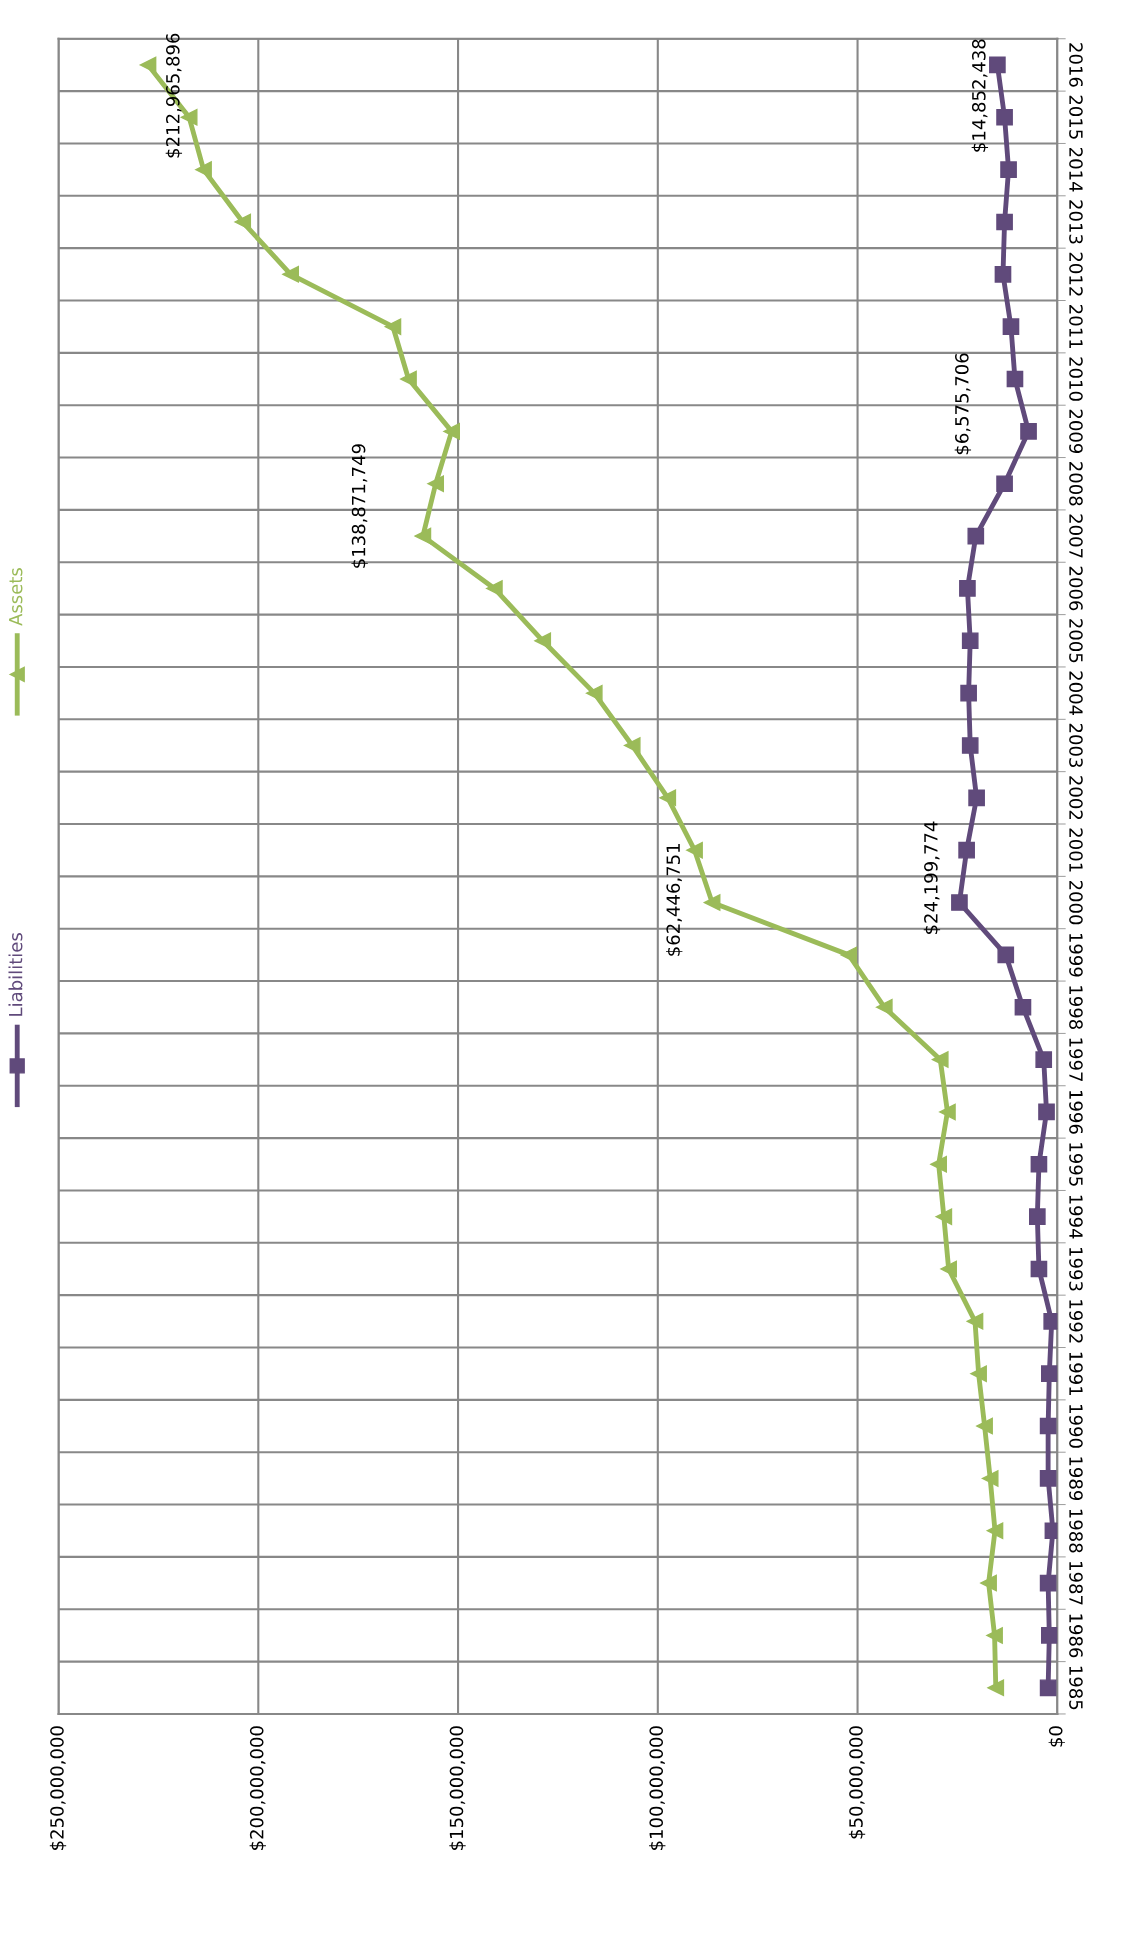 The width and height of the screenshot is (1148, 1938). What do you see at coordinates (980, 95) in the screenshot?
I see `annotation: $14,852,438` at bounding box center [980, 95].